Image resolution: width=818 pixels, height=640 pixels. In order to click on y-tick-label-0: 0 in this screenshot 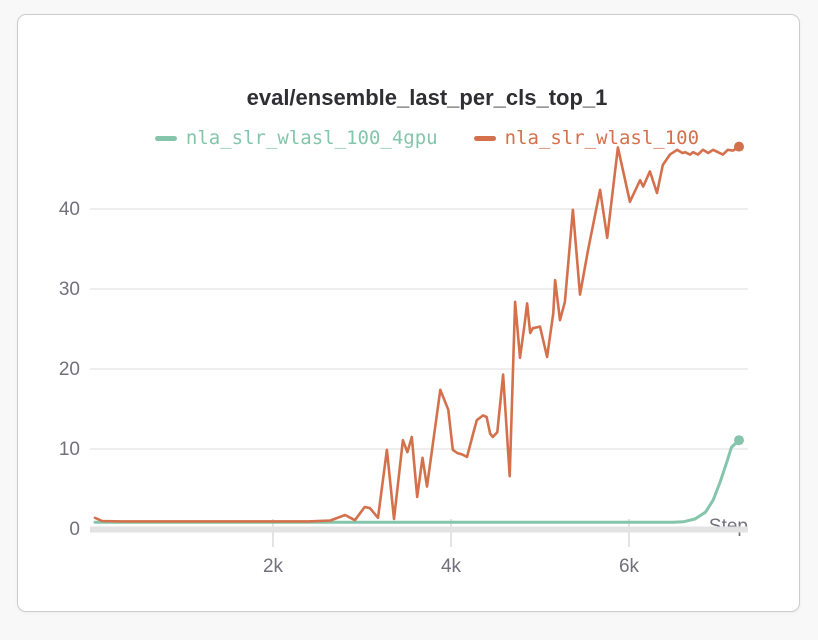, I will do `click(74, 529)`.